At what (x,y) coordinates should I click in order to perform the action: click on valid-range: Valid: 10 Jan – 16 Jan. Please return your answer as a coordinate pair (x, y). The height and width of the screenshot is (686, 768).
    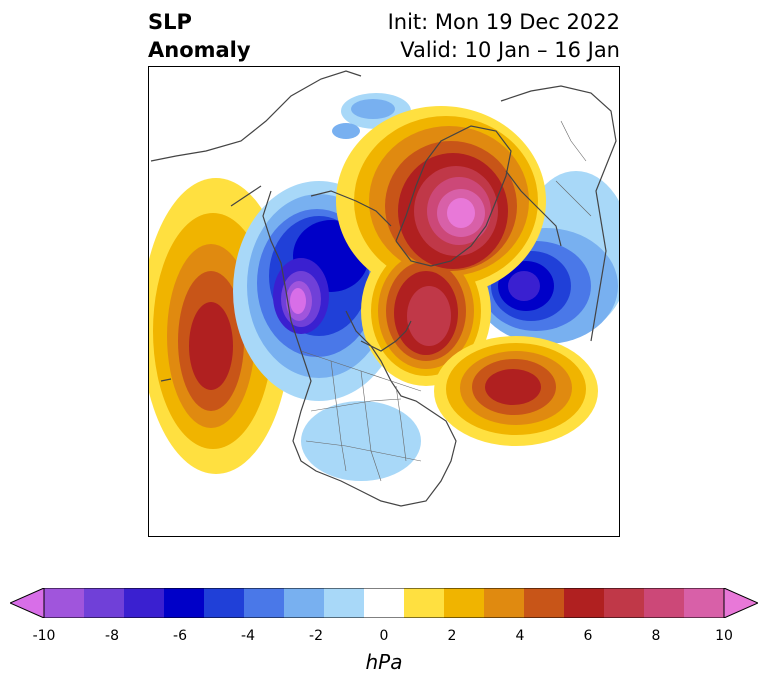
    Looking at the image, I should click on (510, 50).